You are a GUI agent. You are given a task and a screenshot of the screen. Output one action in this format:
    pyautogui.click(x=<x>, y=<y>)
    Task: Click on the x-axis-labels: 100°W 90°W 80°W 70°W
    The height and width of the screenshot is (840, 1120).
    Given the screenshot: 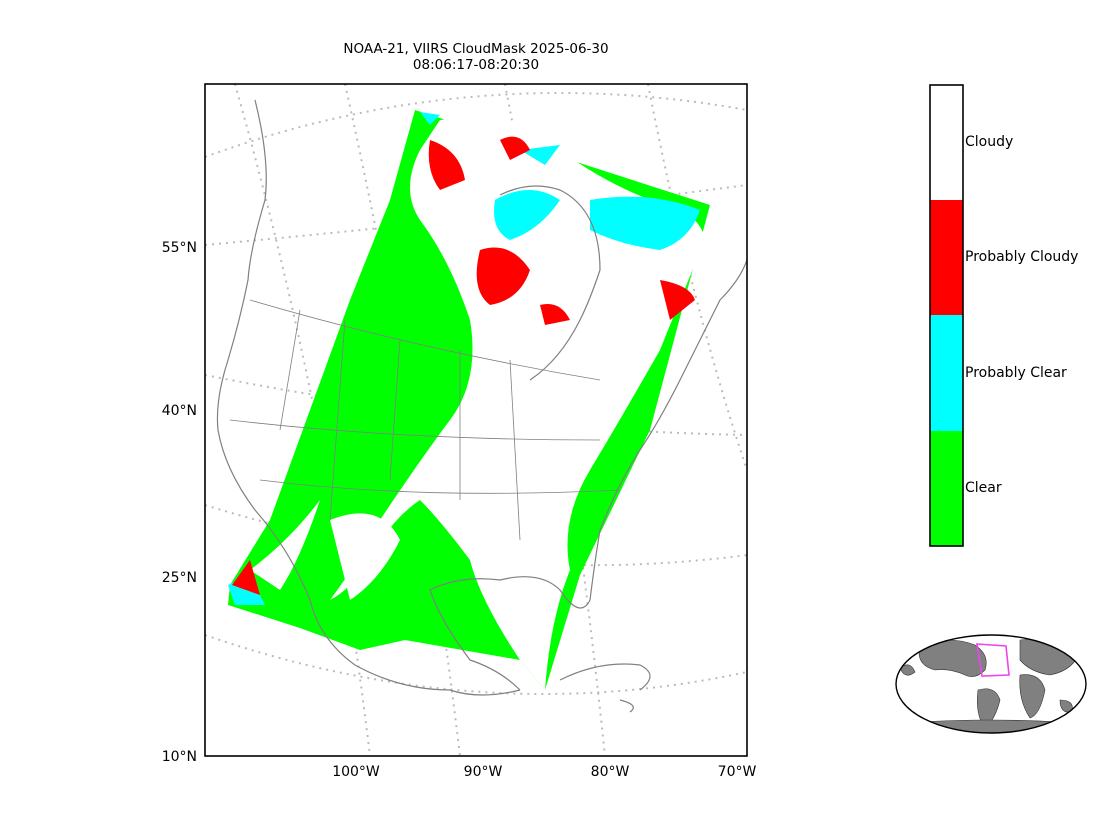 What is the action you would take?
    pyautogui.click(x=544, y=772)
    